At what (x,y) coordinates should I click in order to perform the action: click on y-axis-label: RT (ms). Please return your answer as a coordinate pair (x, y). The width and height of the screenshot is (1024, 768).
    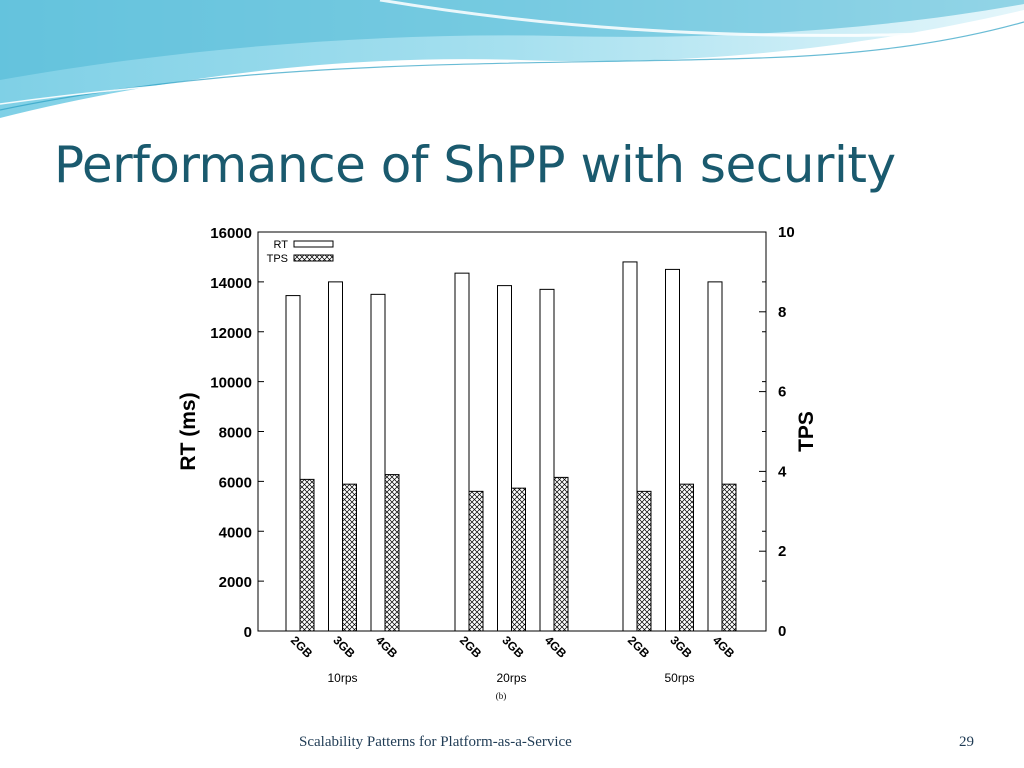
    Looking at the image, I should click on (188, 431).